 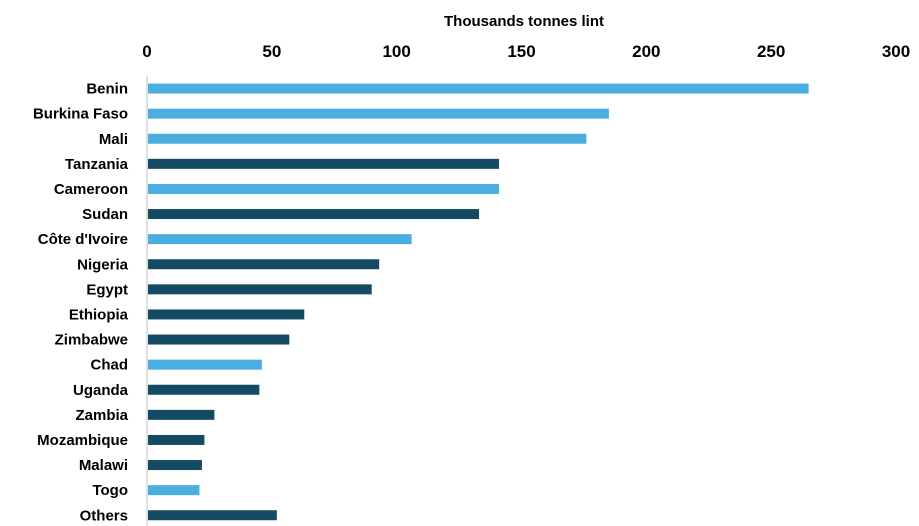 What do you see at coordinates (91, 340) in the screenshot?
I see `category-label: Zimbabwe` at bounding box center [91, 340].